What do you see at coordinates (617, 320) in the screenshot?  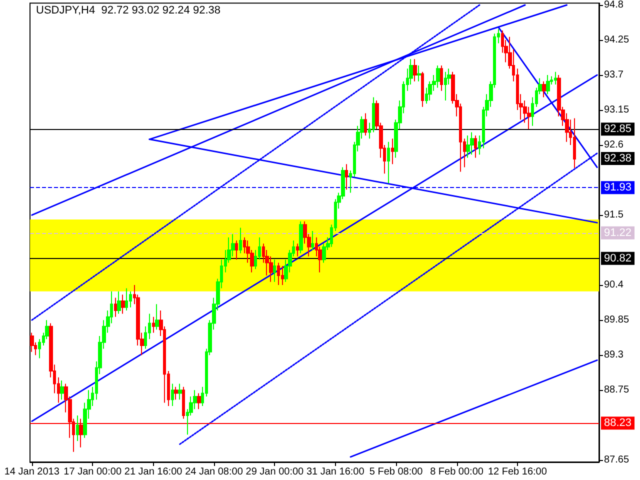 I see `y-tick-label: 89.85` at bounding box center [617, 320].